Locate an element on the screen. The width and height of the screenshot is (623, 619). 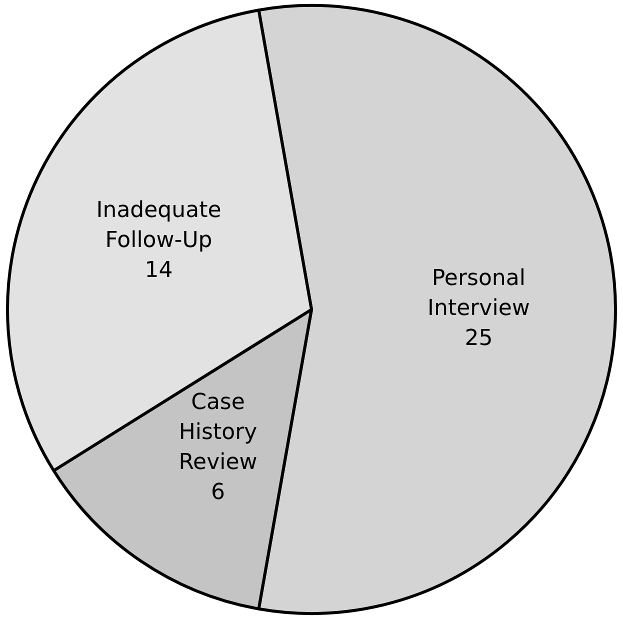
data-label: 14 is located at coordinates (158, 271).